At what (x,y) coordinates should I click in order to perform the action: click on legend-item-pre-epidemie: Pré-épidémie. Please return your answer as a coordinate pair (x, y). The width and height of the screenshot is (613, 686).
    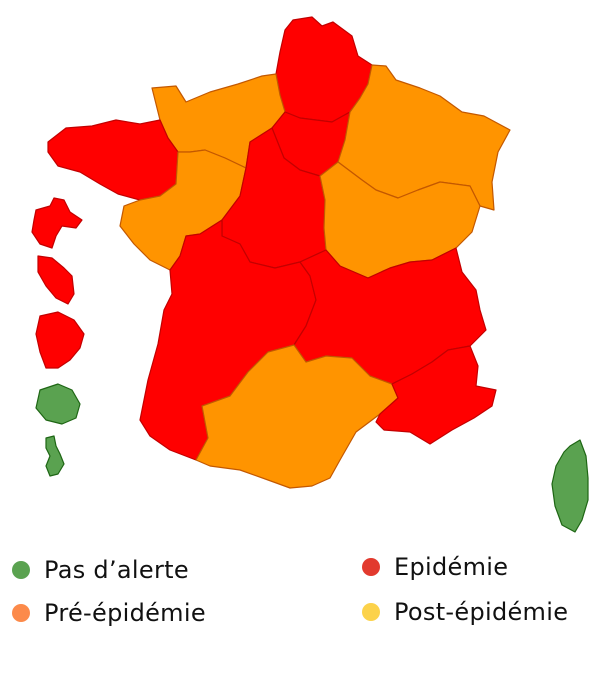
    Looking at the image, I should click on (109, 613).